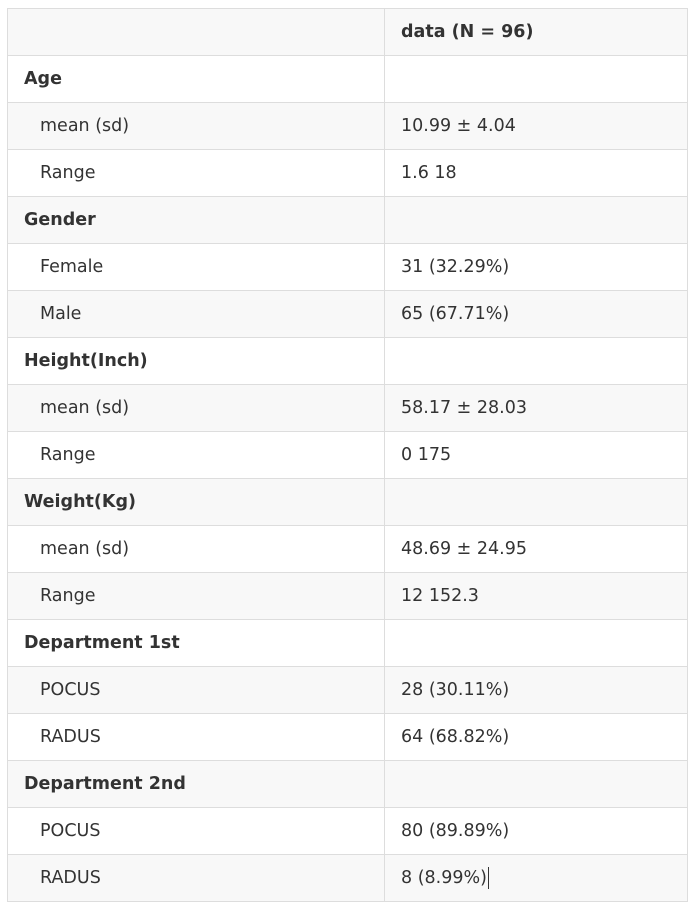  Describe the element at coordinates (536, 878) in the screenshot. I see `row-value-editing: 8 (8.99%)` at that location.